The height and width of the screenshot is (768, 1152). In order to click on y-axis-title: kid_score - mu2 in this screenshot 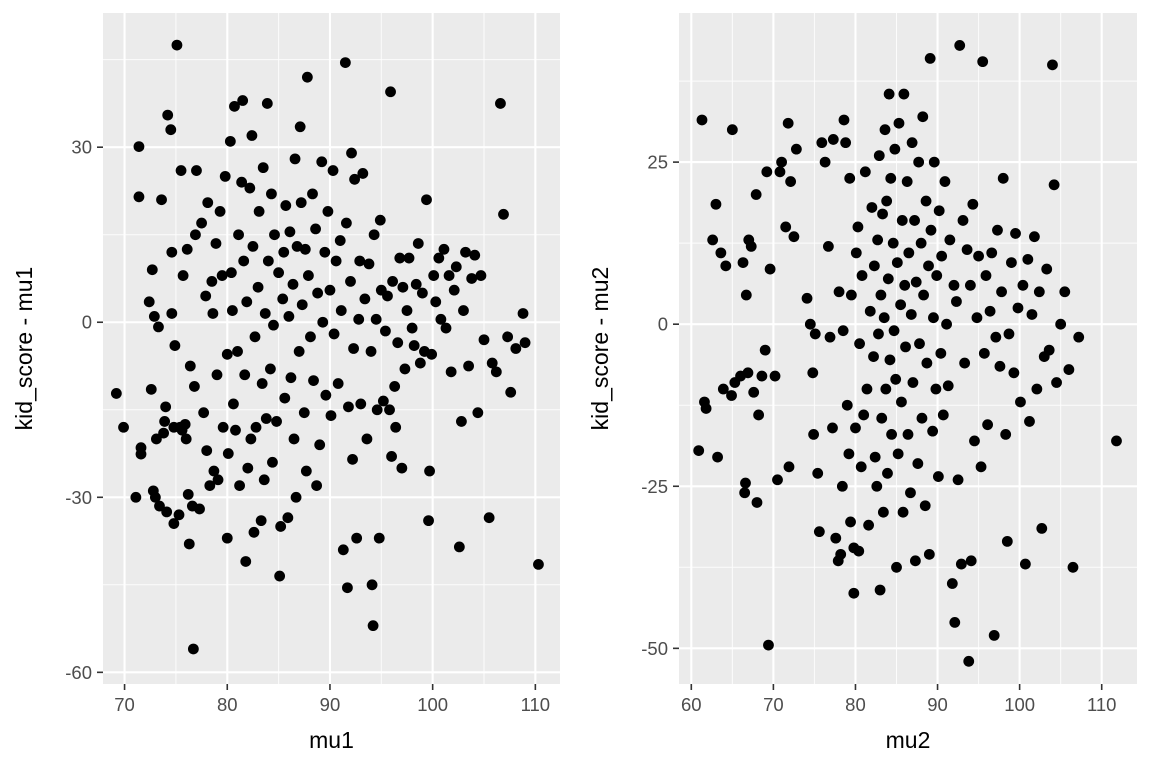, I will do `click(600, 349)`.